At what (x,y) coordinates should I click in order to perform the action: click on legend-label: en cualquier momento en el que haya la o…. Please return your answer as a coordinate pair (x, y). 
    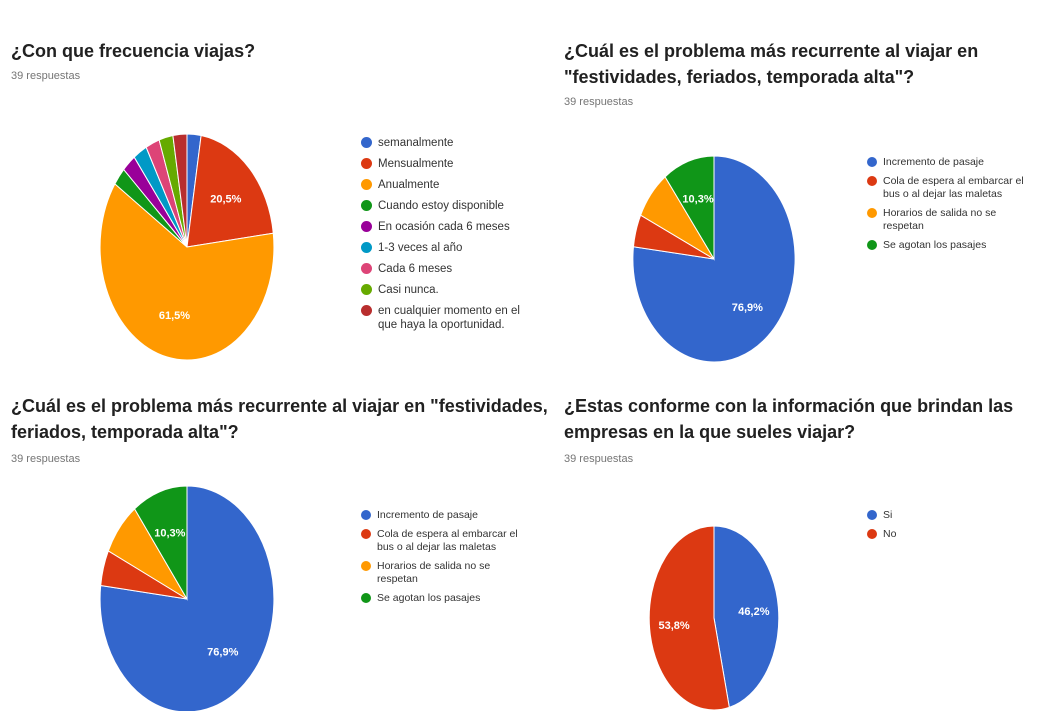
    Looking at the image, I should click on (449, 318).